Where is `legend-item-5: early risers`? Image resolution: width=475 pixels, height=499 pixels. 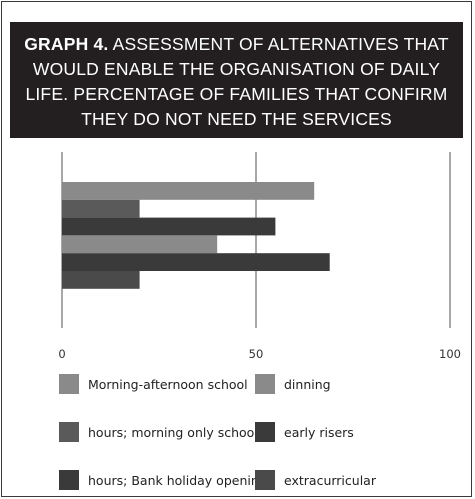 legend-item-5: early risers is located at coordinates (304, 432).